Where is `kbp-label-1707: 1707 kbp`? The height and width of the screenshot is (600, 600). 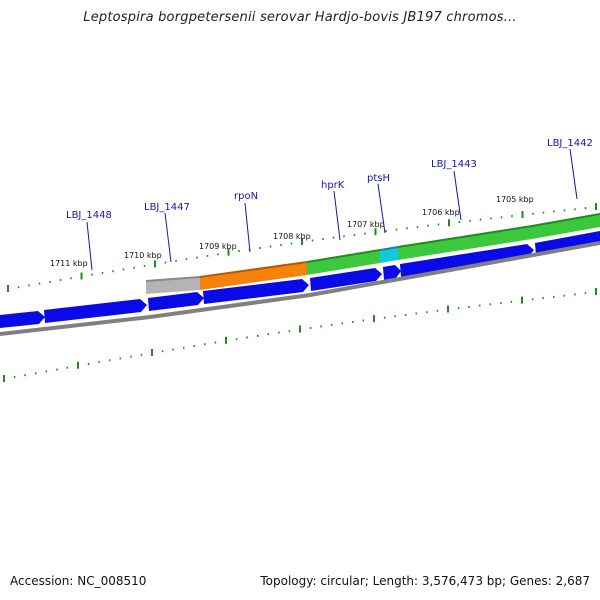 kbp-label-1707: 1707 kbp is located at coordinates (366, 224).